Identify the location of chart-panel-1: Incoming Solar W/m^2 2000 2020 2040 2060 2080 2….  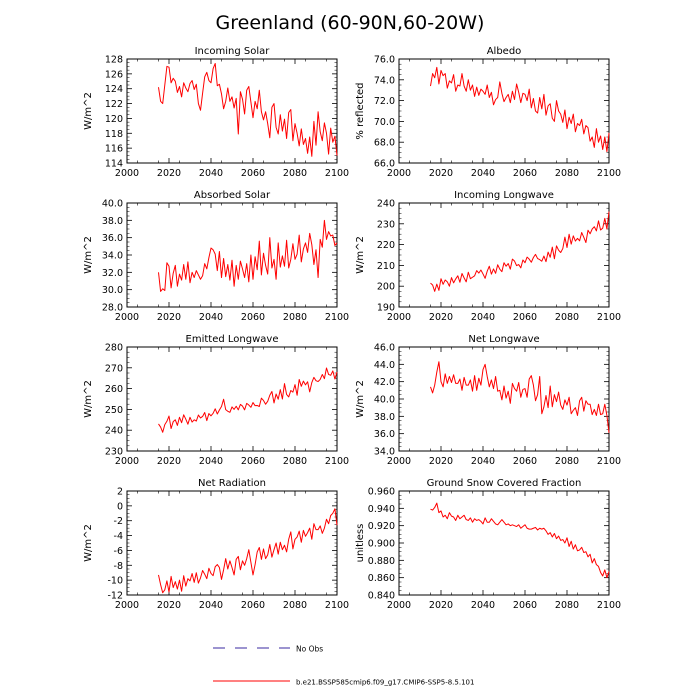
(216, 112).